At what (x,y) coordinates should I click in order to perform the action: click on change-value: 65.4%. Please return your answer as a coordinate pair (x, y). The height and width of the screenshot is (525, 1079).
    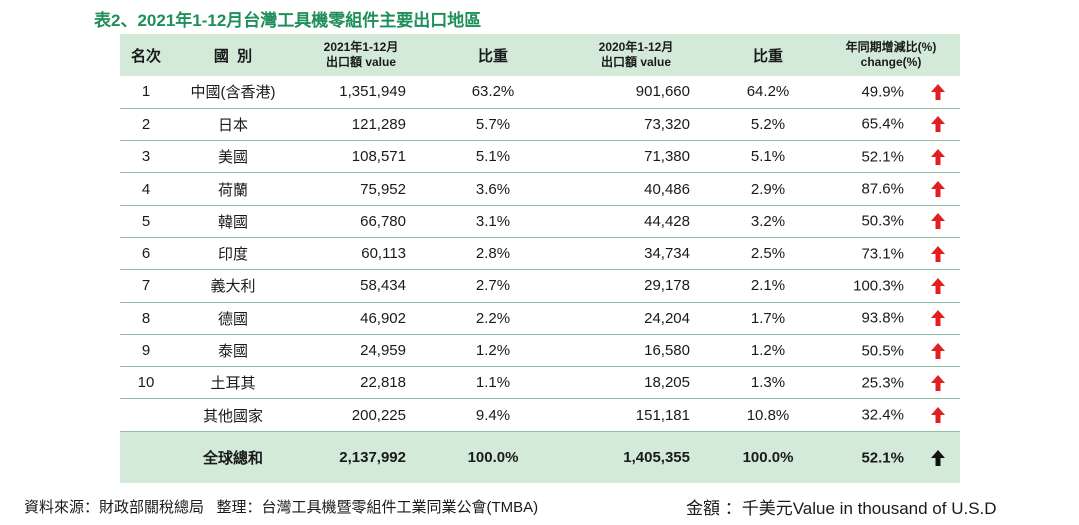
    Looking at the image, I should click on (882, 124).